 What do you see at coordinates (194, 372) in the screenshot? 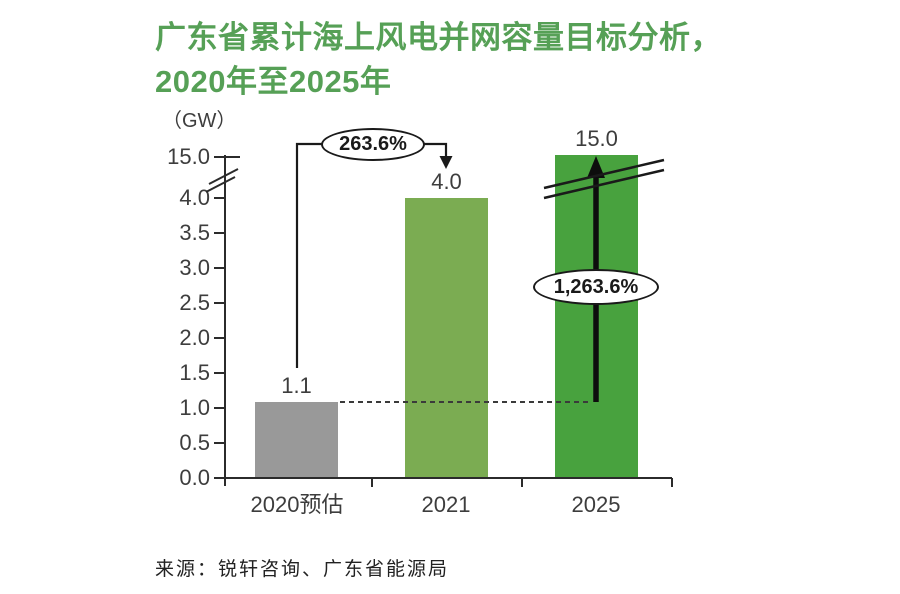
I see `y-tick-label-1.5: 1.5` at bounding box center [194, 372].